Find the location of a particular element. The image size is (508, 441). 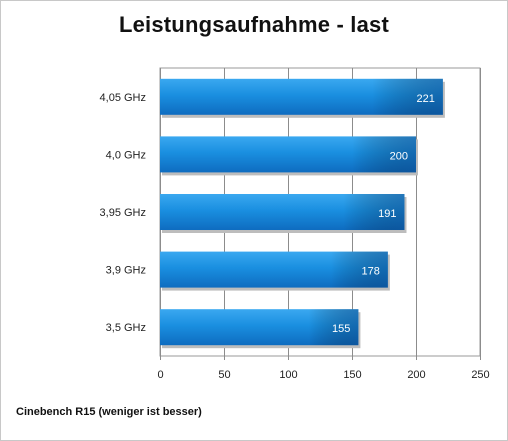

category-label: 3,9 GHz is located at coordinates (126, 271).